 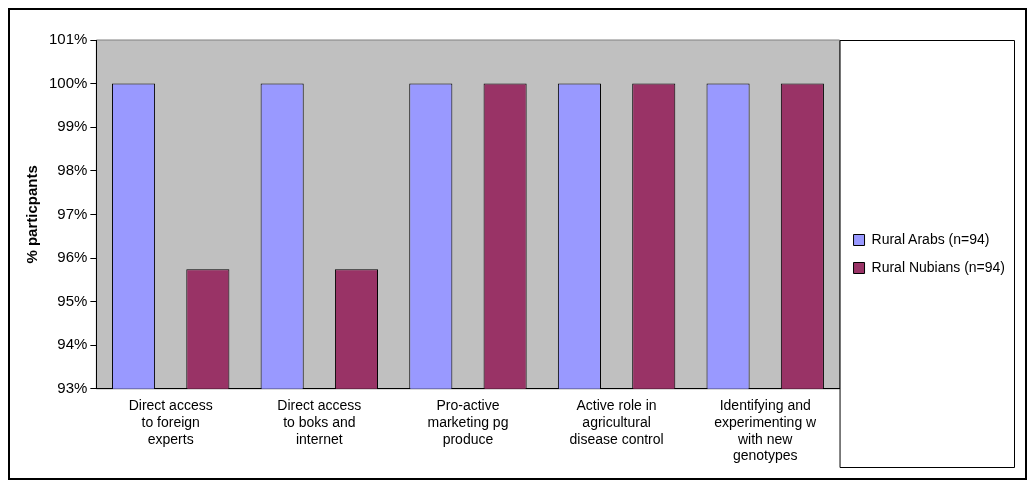 What do you see at coordinates (616, 422) in the screenshot?
I see `x-tick-label: Active role in agricultural disease control` at bounding box center [616, 422].